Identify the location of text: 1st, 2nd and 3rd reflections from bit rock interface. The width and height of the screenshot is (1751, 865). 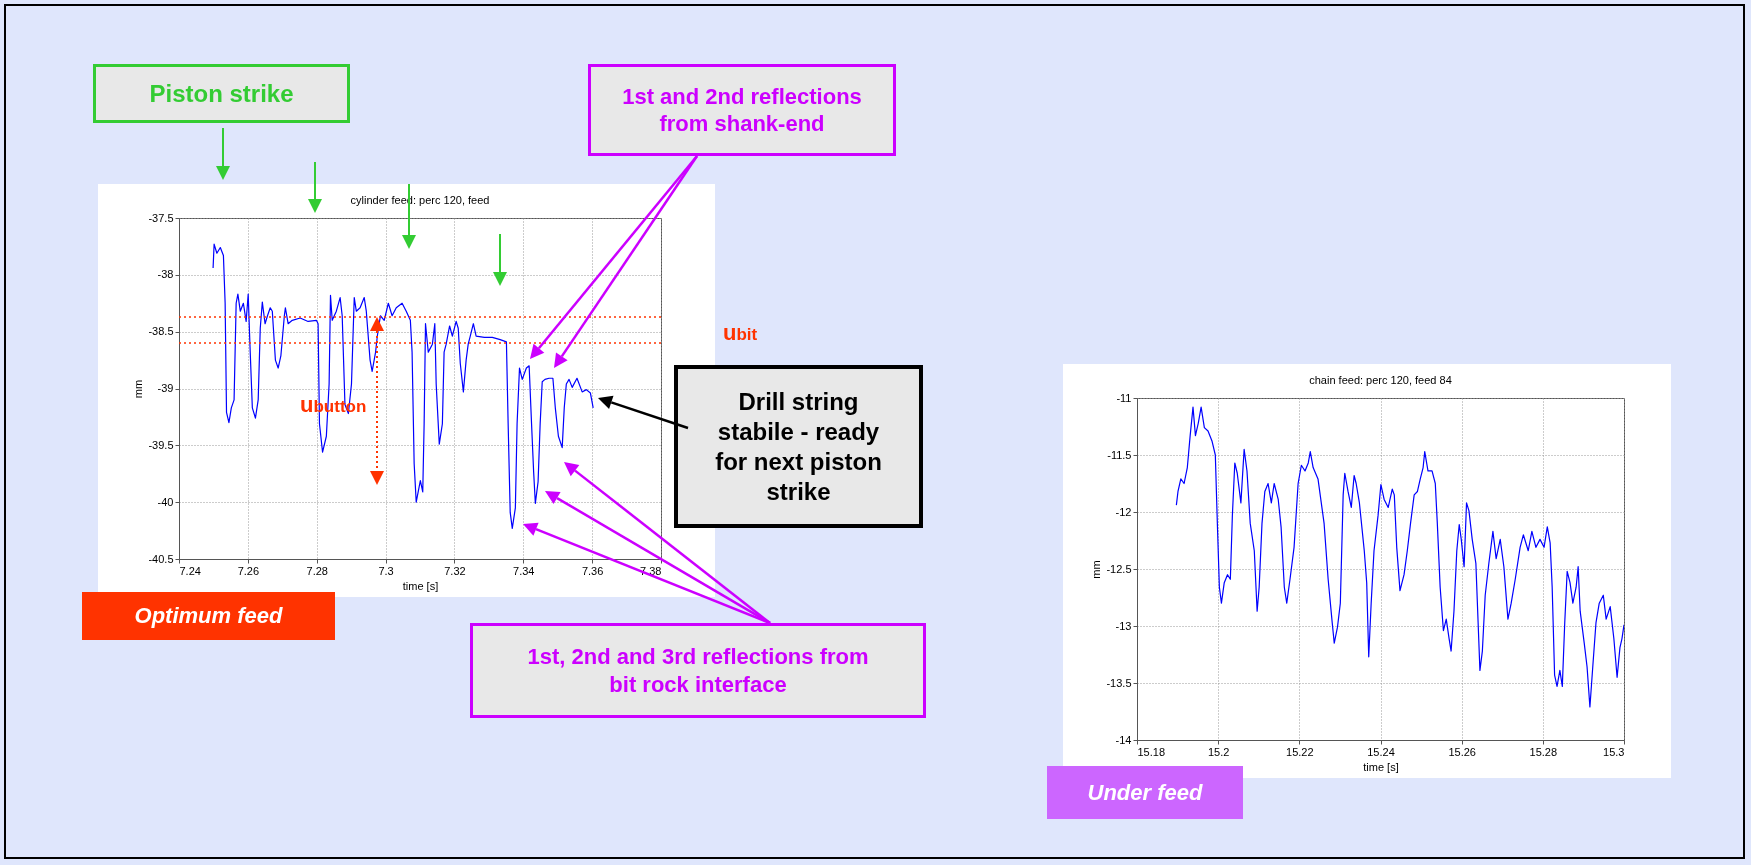
(698, 670).